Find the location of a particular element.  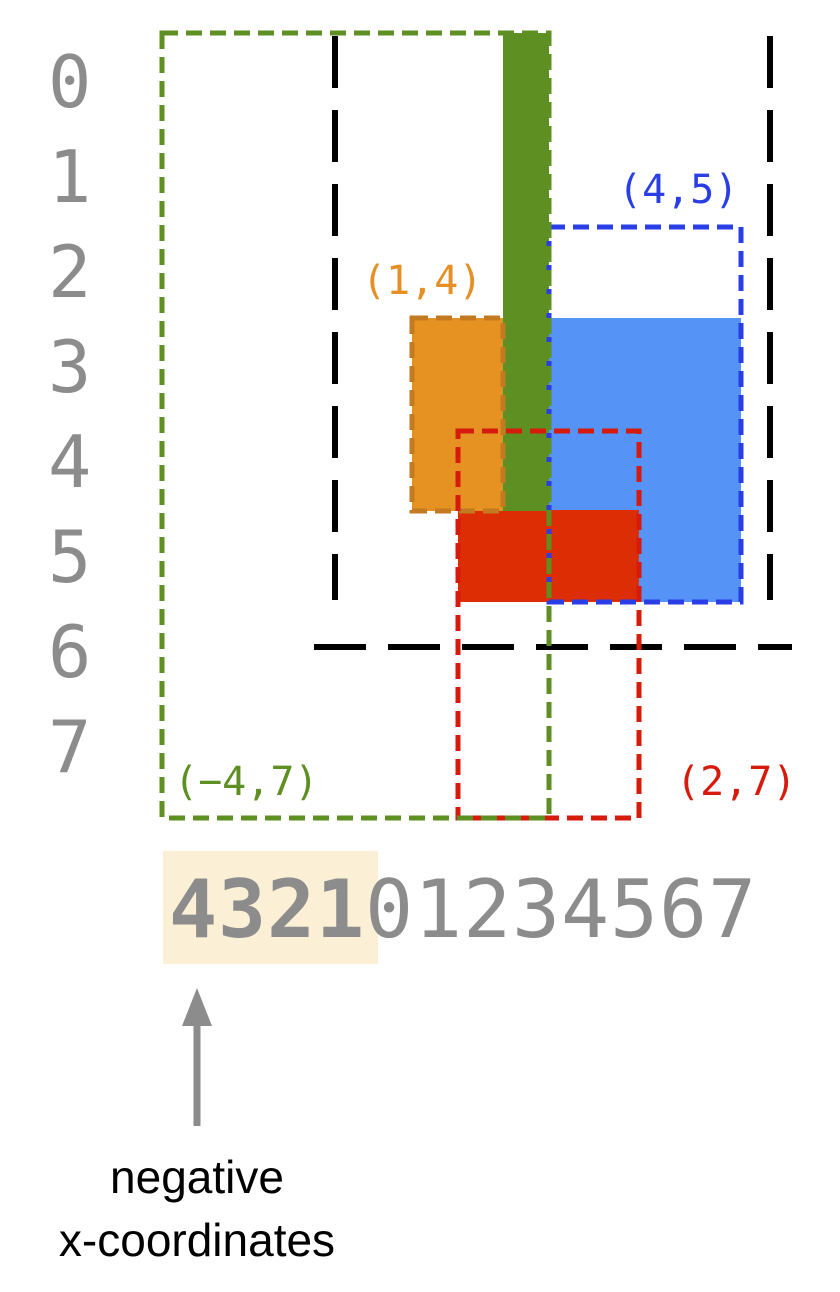

y-label-3: 3 is located at coordinates (69, 367).